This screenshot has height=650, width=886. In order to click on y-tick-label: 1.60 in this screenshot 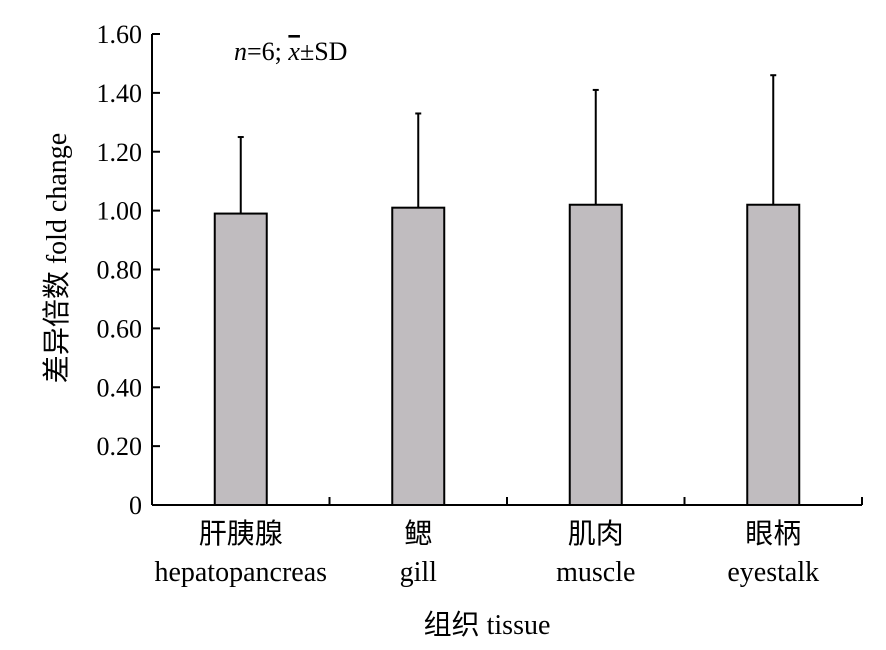, I will do `click(120, 34)`.